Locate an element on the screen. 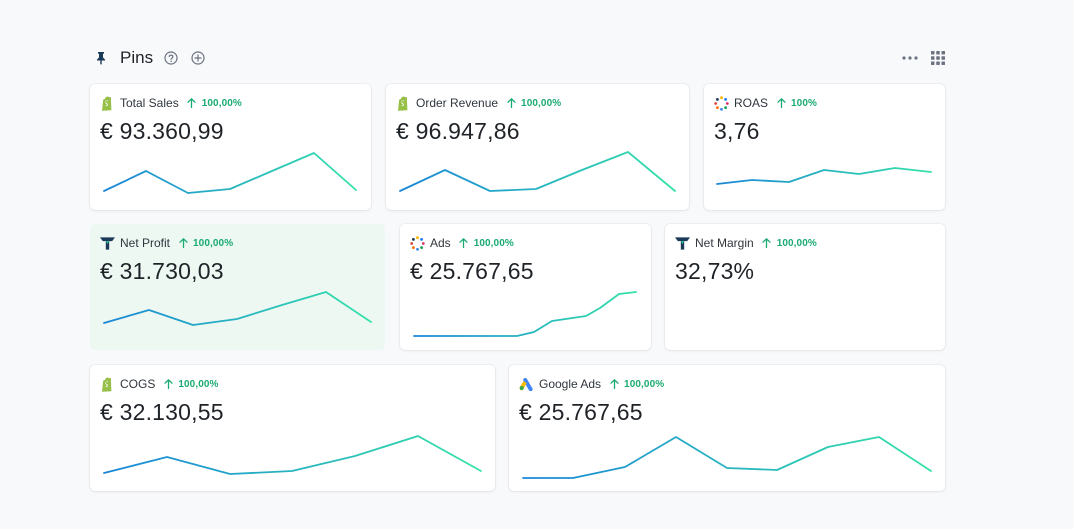  metric-label: ROAS is located at coordinates (751, 103).